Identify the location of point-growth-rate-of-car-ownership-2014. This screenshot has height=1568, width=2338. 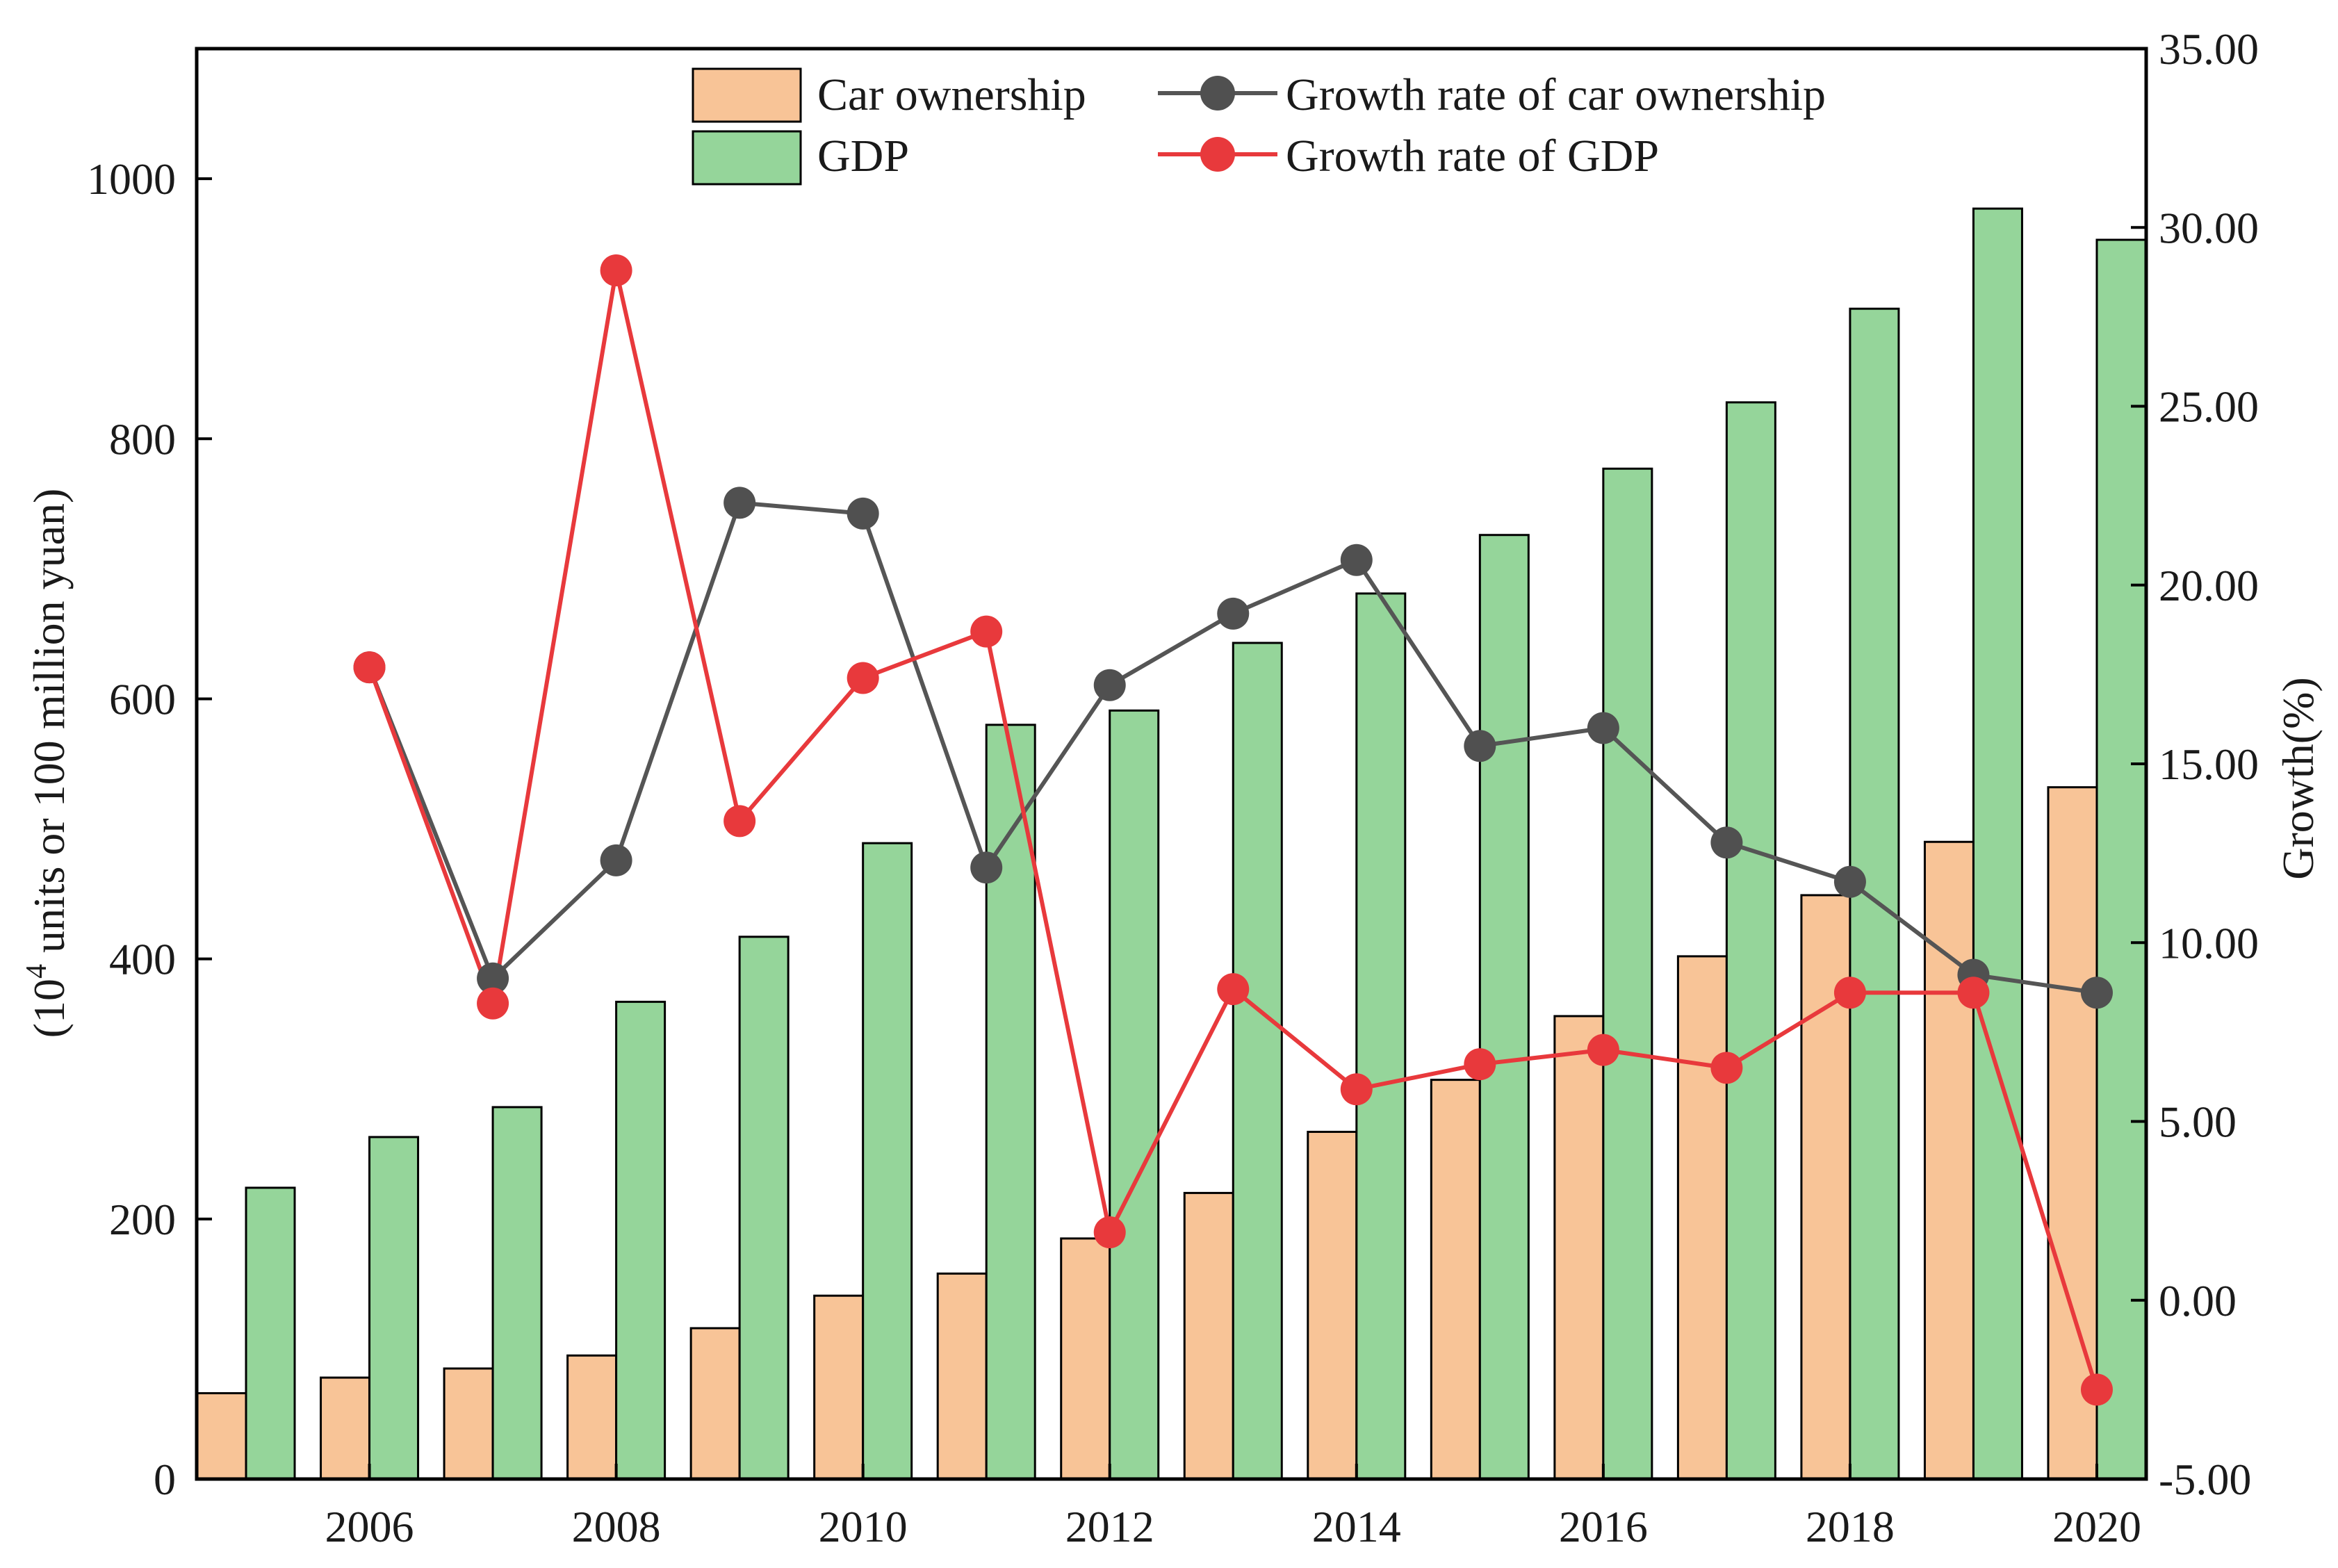
(1356, 560).